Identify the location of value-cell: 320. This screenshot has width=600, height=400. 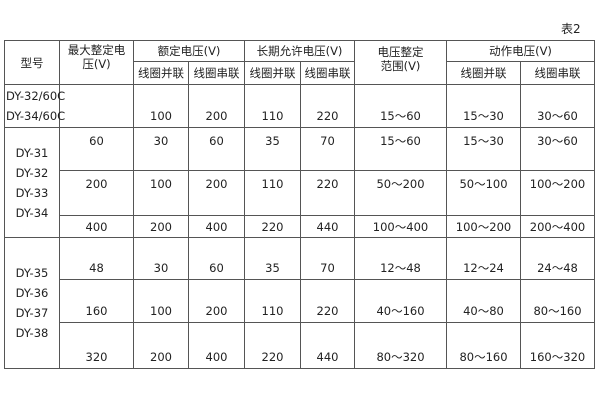
(96, 345).